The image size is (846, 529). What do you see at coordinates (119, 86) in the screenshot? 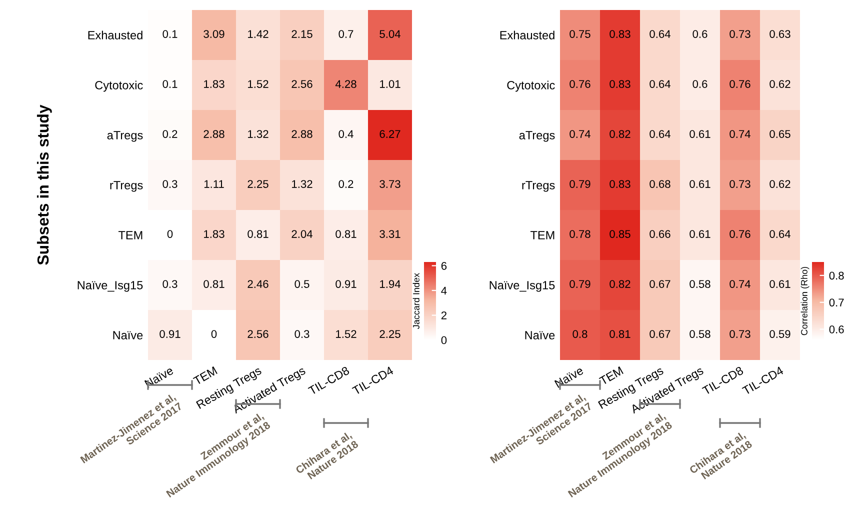
I see `y-tick-label: Cytotoxic` at bounding box center [119, 86].